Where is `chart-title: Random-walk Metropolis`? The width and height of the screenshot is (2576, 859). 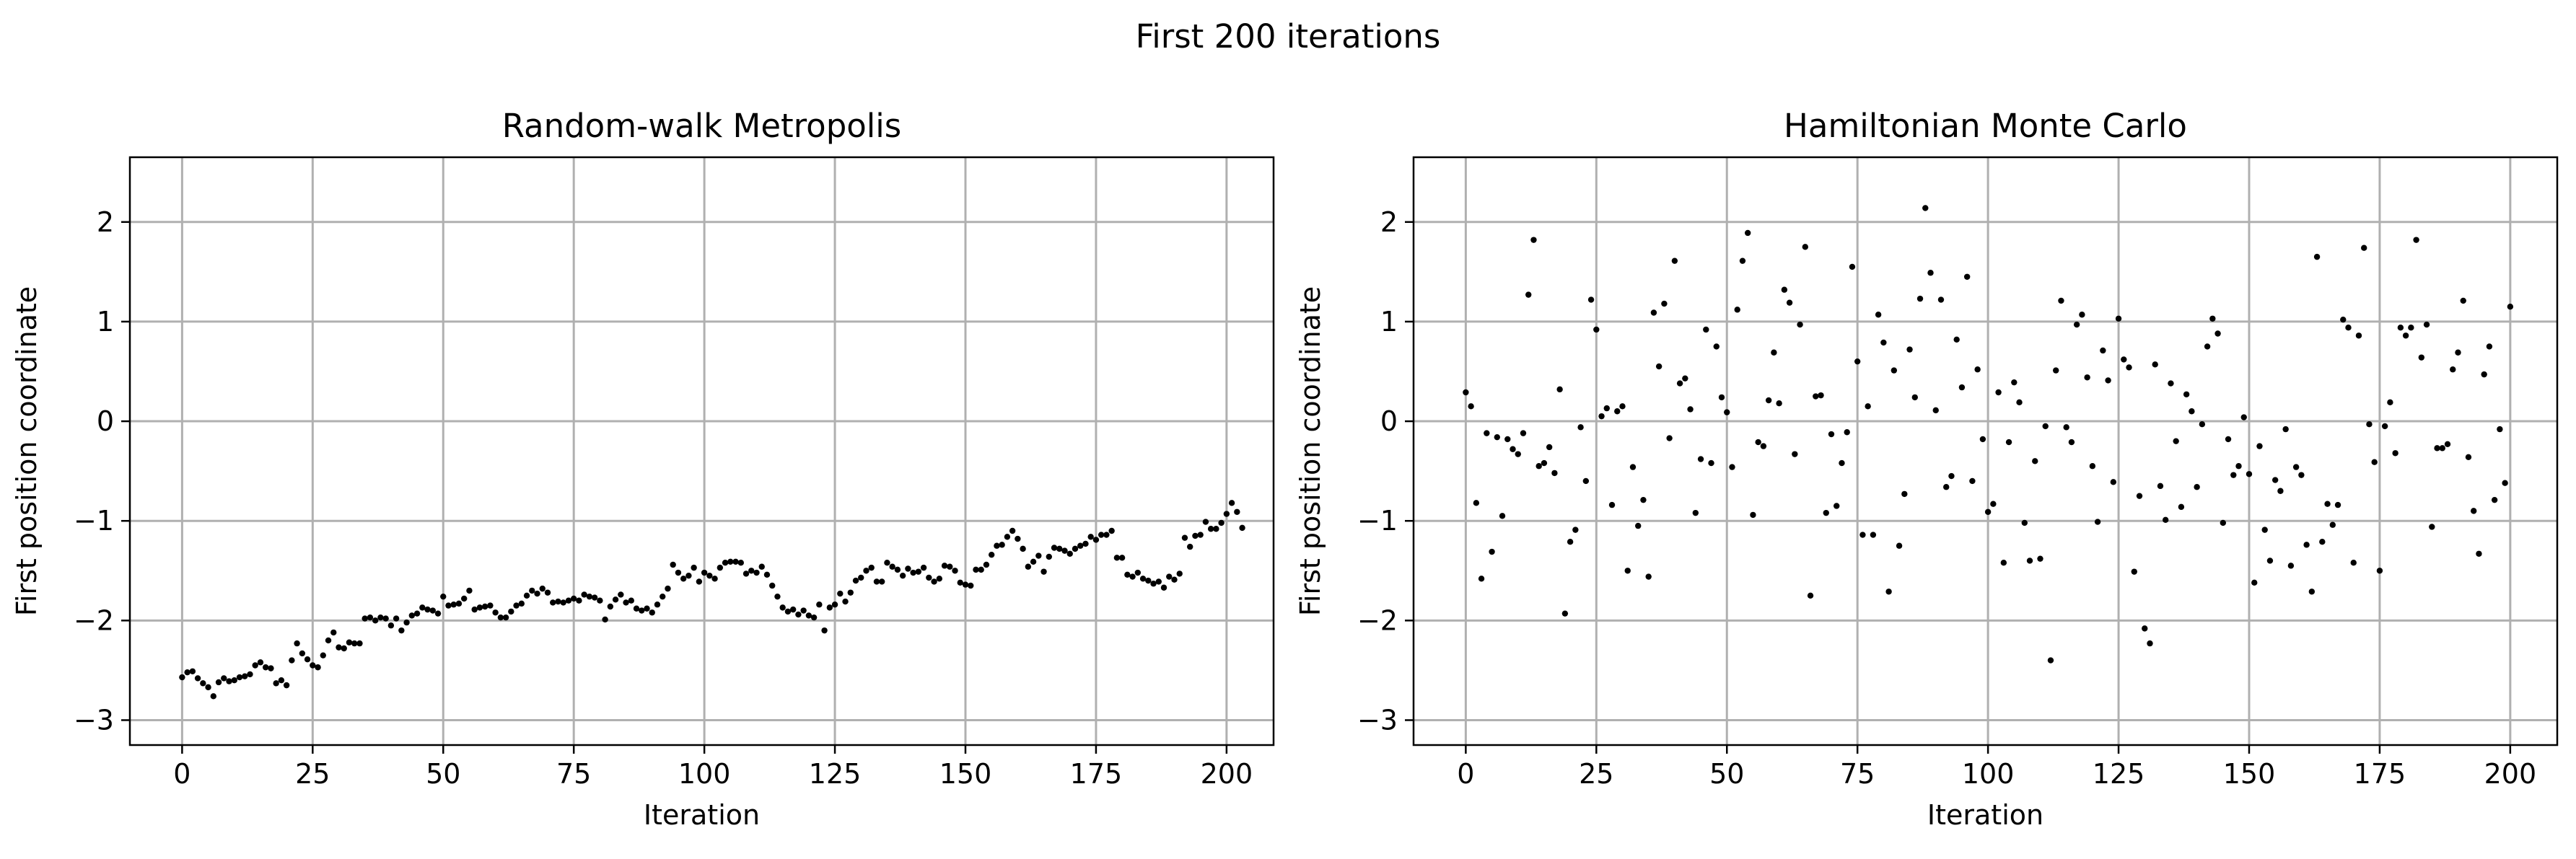 chart-title: Random-walk Metropolis is located at coordinates (702, 126).